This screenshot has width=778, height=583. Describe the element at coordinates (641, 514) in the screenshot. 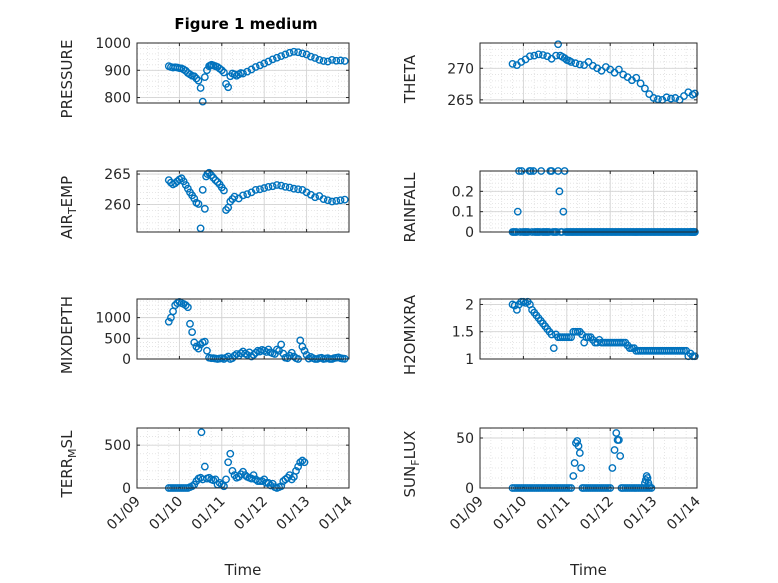

I see `sun_flux-x-tick-label: 01/13` at that location.